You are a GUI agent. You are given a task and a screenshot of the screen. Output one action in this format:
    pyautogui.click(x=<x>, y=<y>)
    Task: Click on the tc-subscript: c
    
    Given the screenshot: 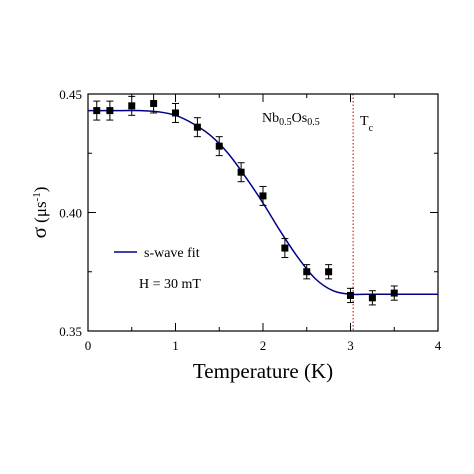 What is the action you would take?
    pyautogui.click(x=371, y=128)
    